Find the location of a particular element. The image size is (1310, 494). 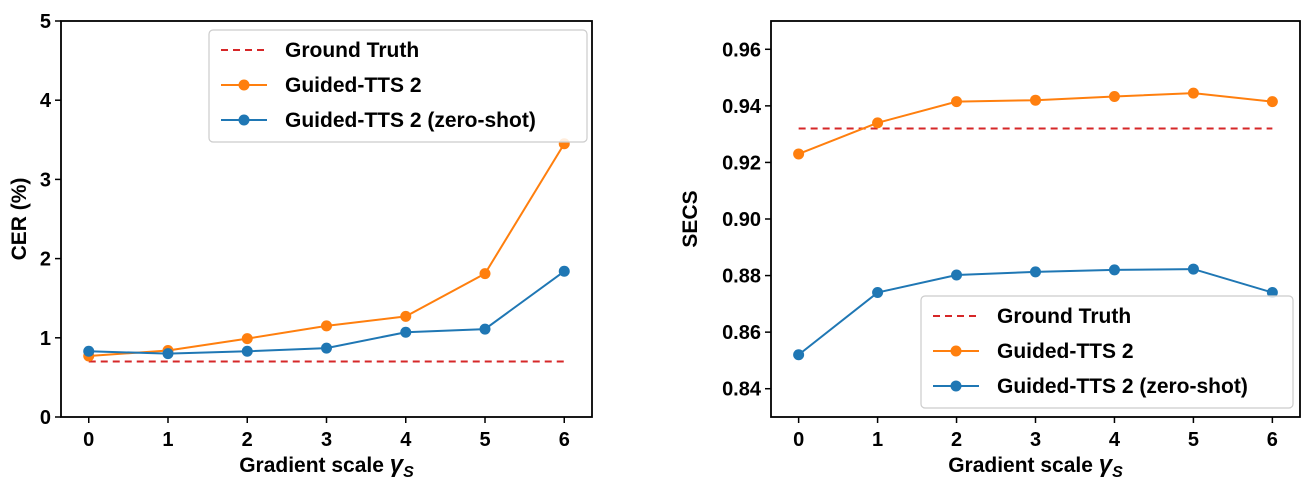

y-tick-label: 0 is located at coordinates (45, 418).